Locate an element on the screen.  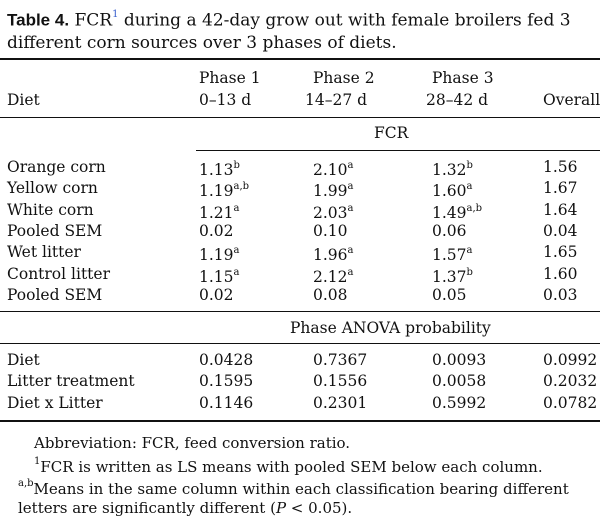
overall-cell: 0.0782 is located at coordinates (570, 403).